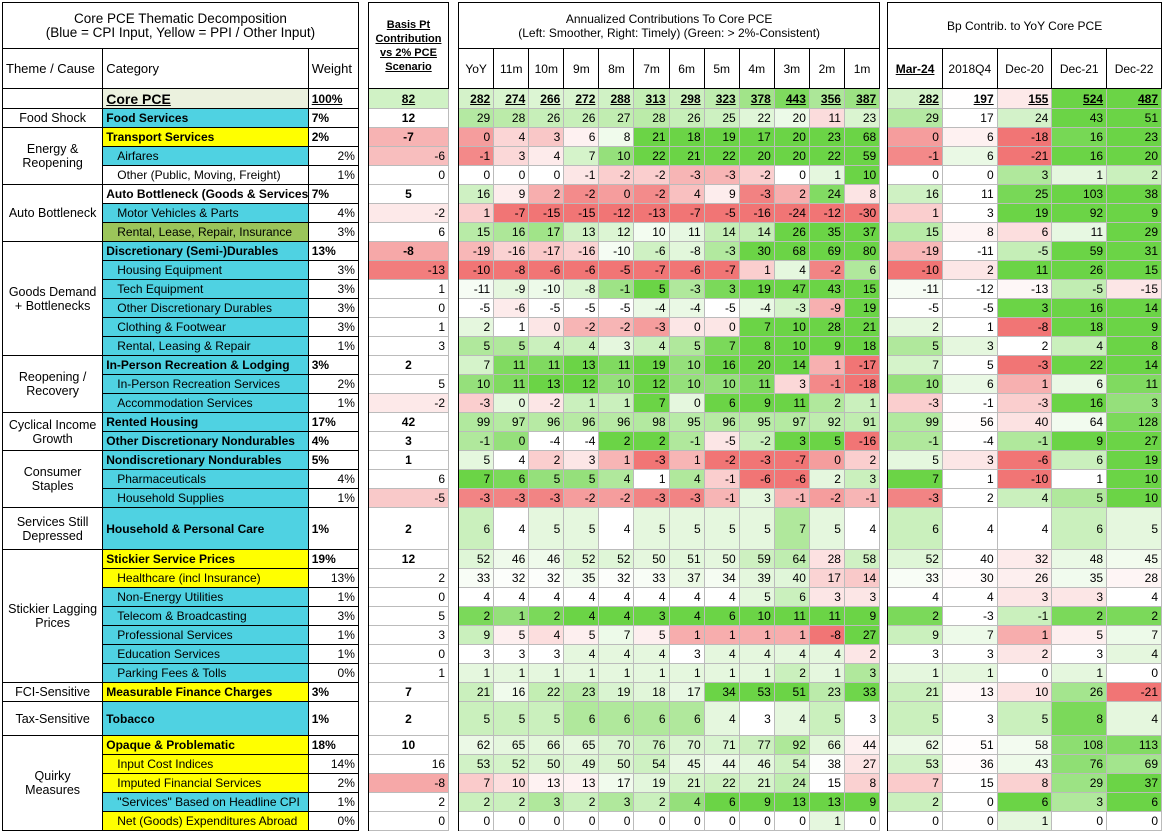 This screenshot has width=1163, height=831. What do you see at coordinates (1134, 745) in the screenshot?
I see `contrib-value: 113` at bounding box center [1134, 745].